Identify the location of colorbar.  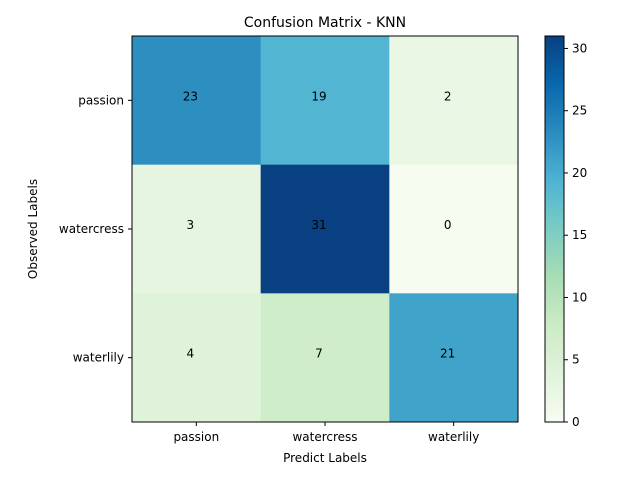
(554, 229).